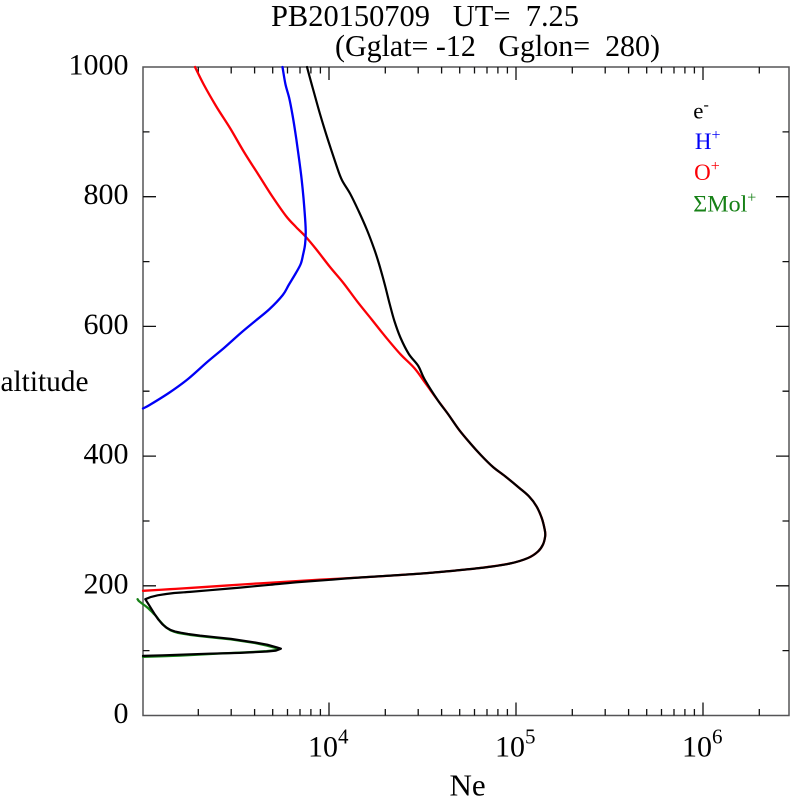 This screenshot has width=792, height=801. I want to click on svg-text: altitude, so click(45, 382).